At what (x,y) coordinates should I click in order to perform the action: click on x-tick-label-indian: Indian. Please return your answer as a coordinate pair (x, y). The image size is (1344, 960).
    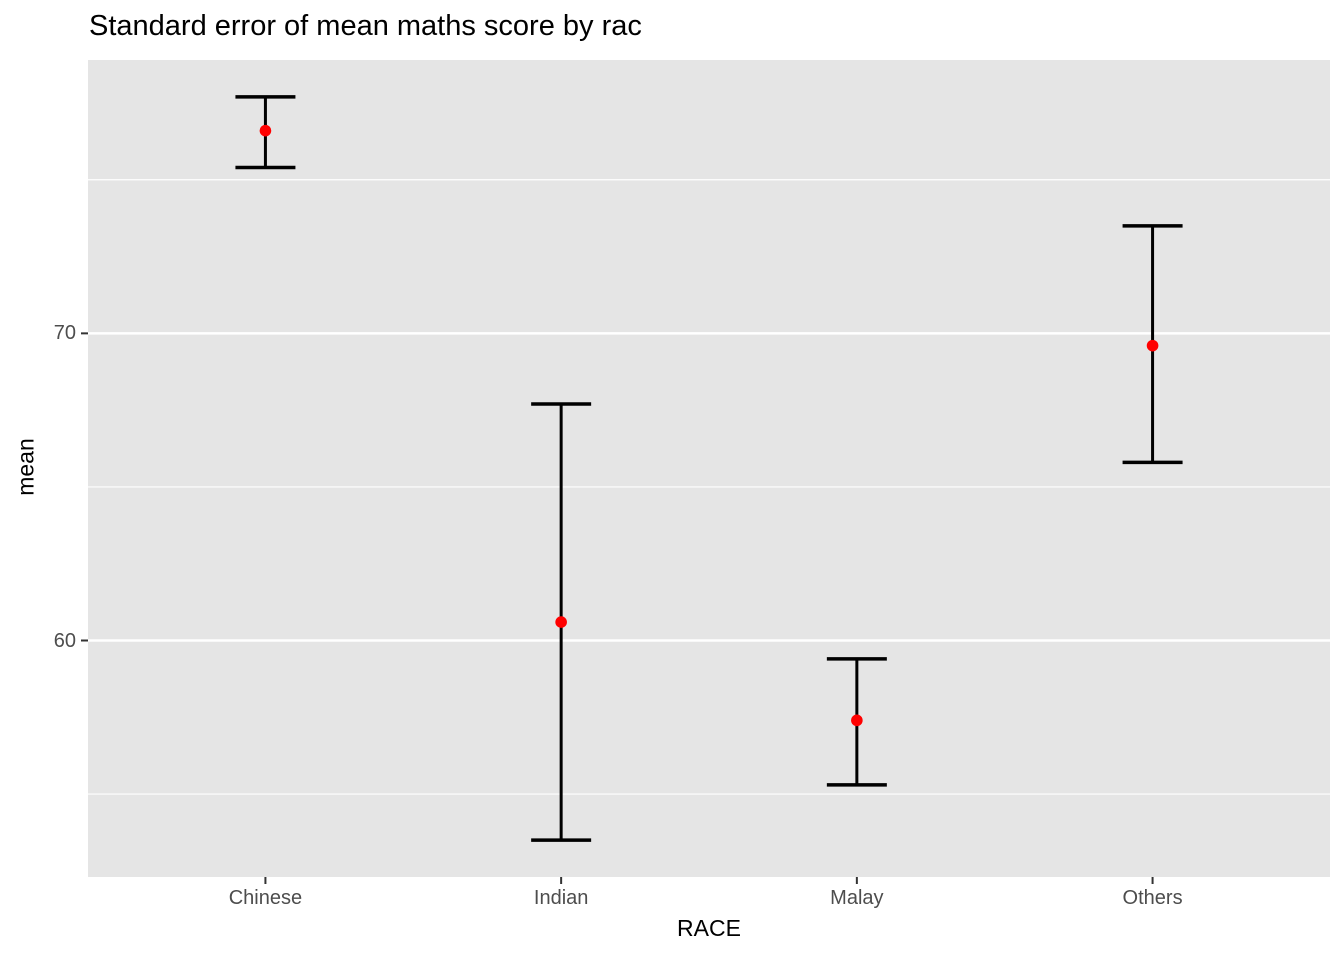
    Looking at the image, I should click on (561, 898).